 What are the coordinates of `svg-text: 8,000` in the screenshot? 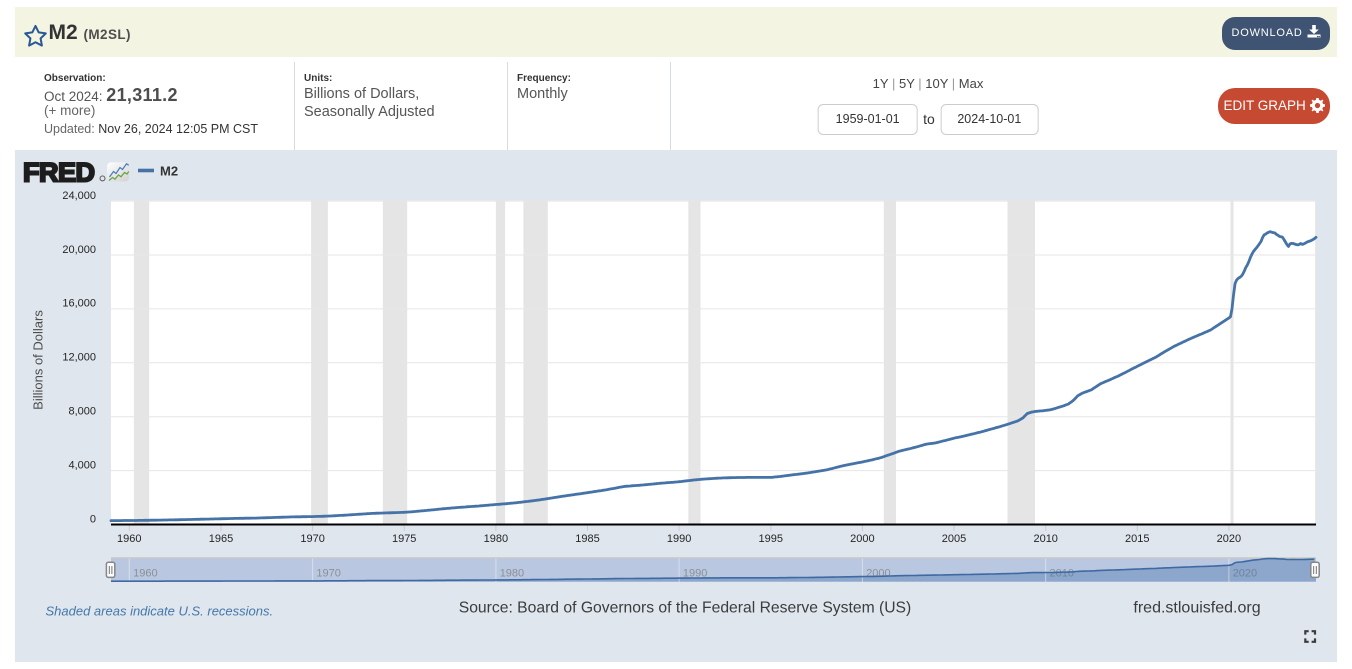 It's located at (82, 412).